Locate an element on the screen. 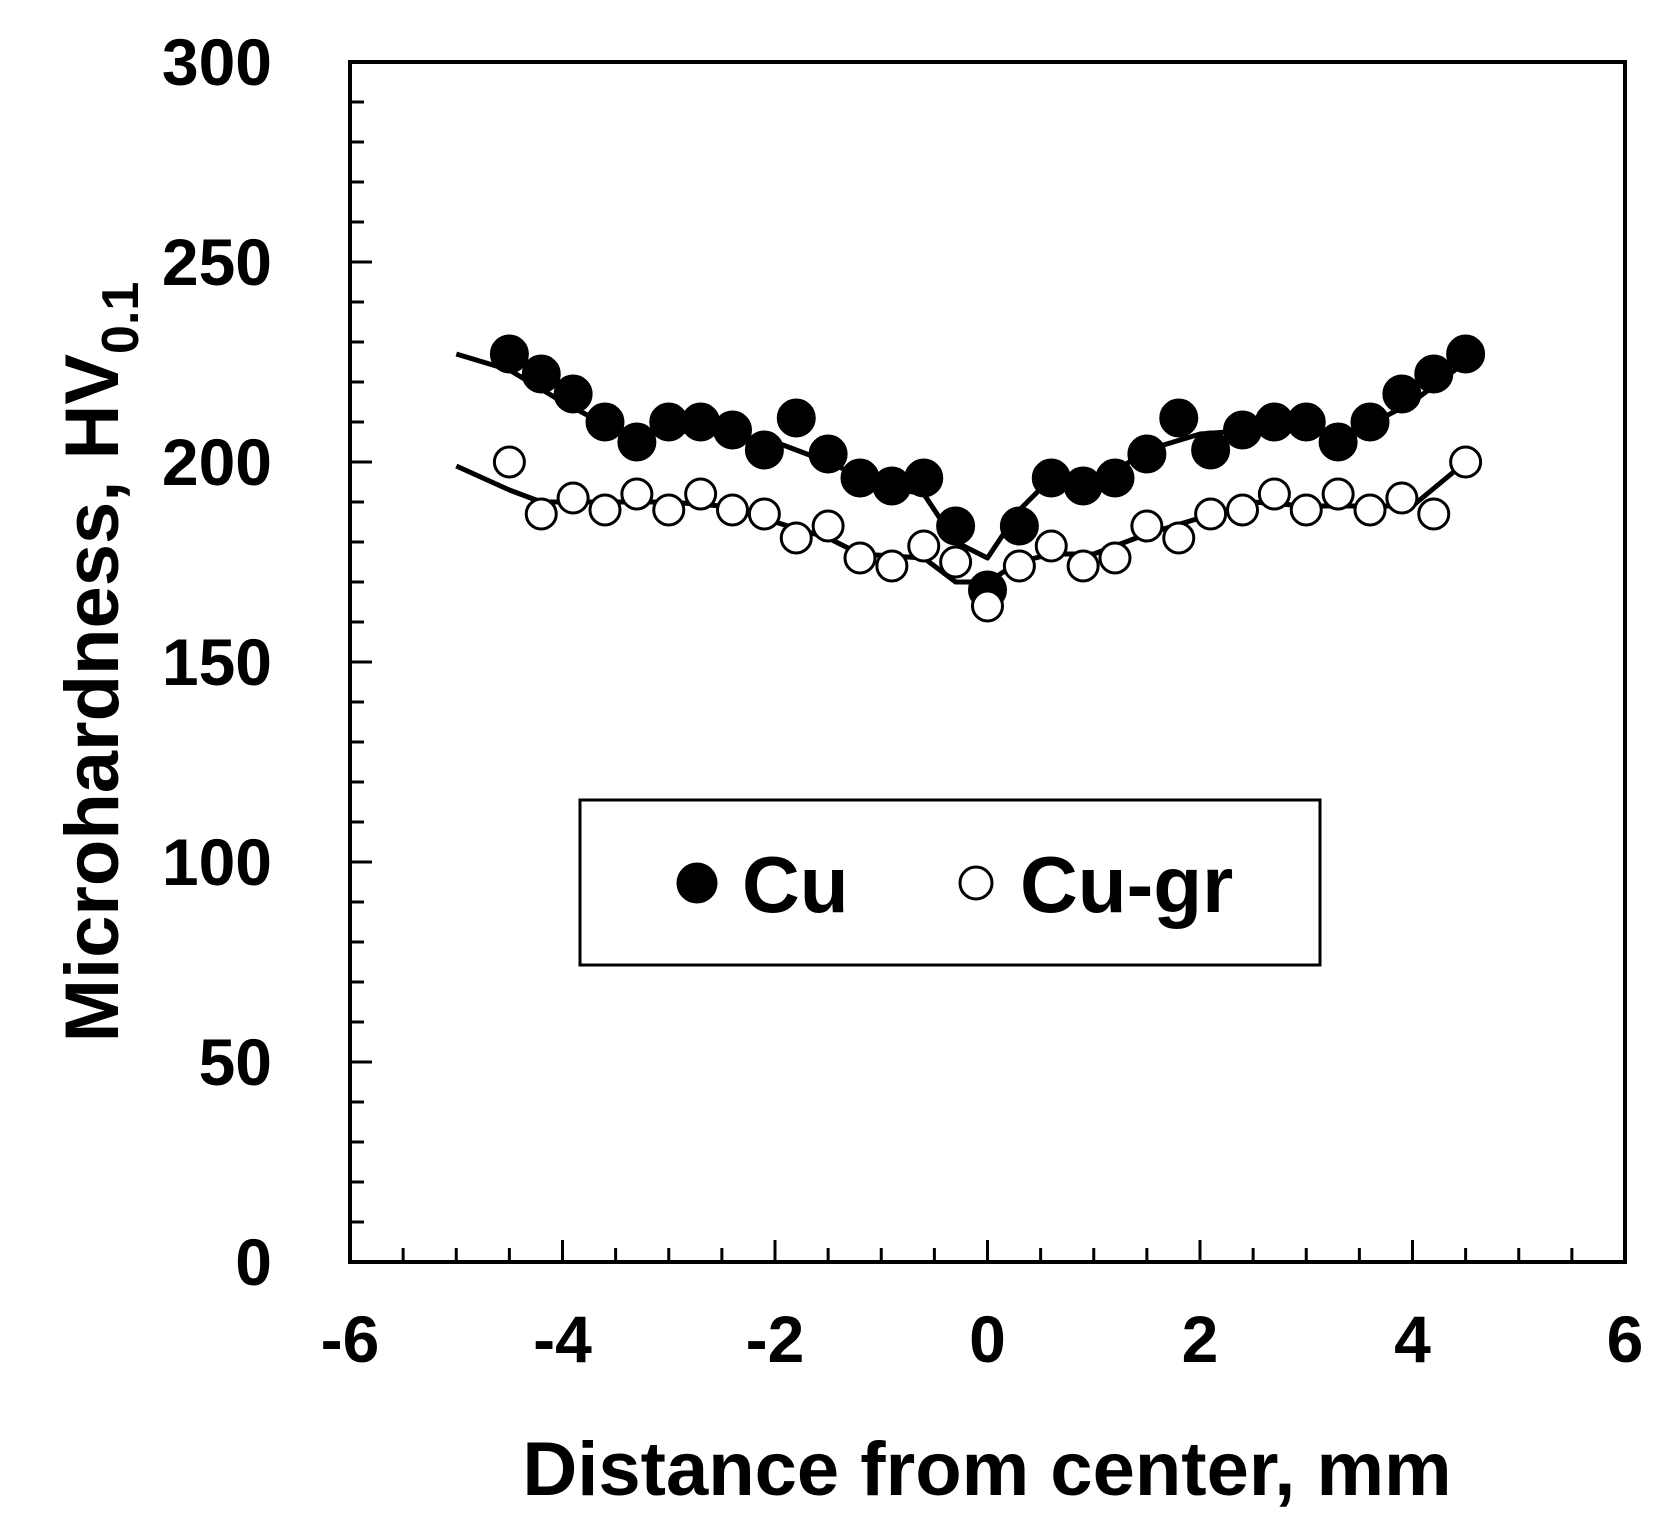  x-tick-label: -4 is located at coordinates (562, 1339).